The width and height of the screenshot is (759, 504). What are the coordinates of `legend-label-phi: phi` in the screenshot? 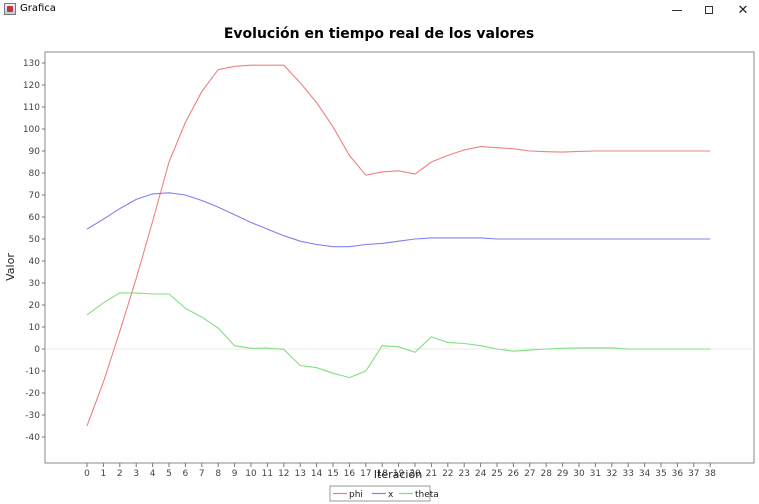 It's located at (356, 495).